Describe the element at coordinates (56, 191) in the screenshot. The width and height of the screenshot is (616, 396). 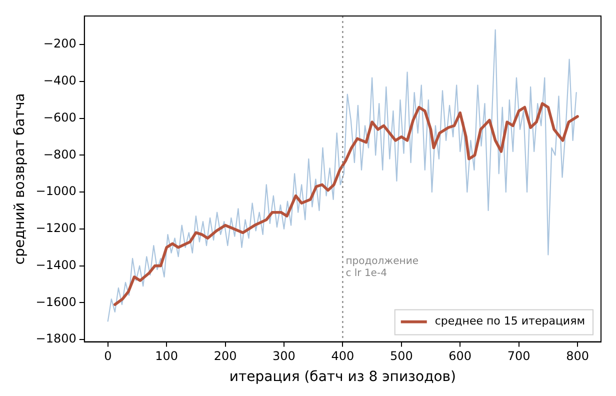
I see `y-tick-label: −1000` at that location.